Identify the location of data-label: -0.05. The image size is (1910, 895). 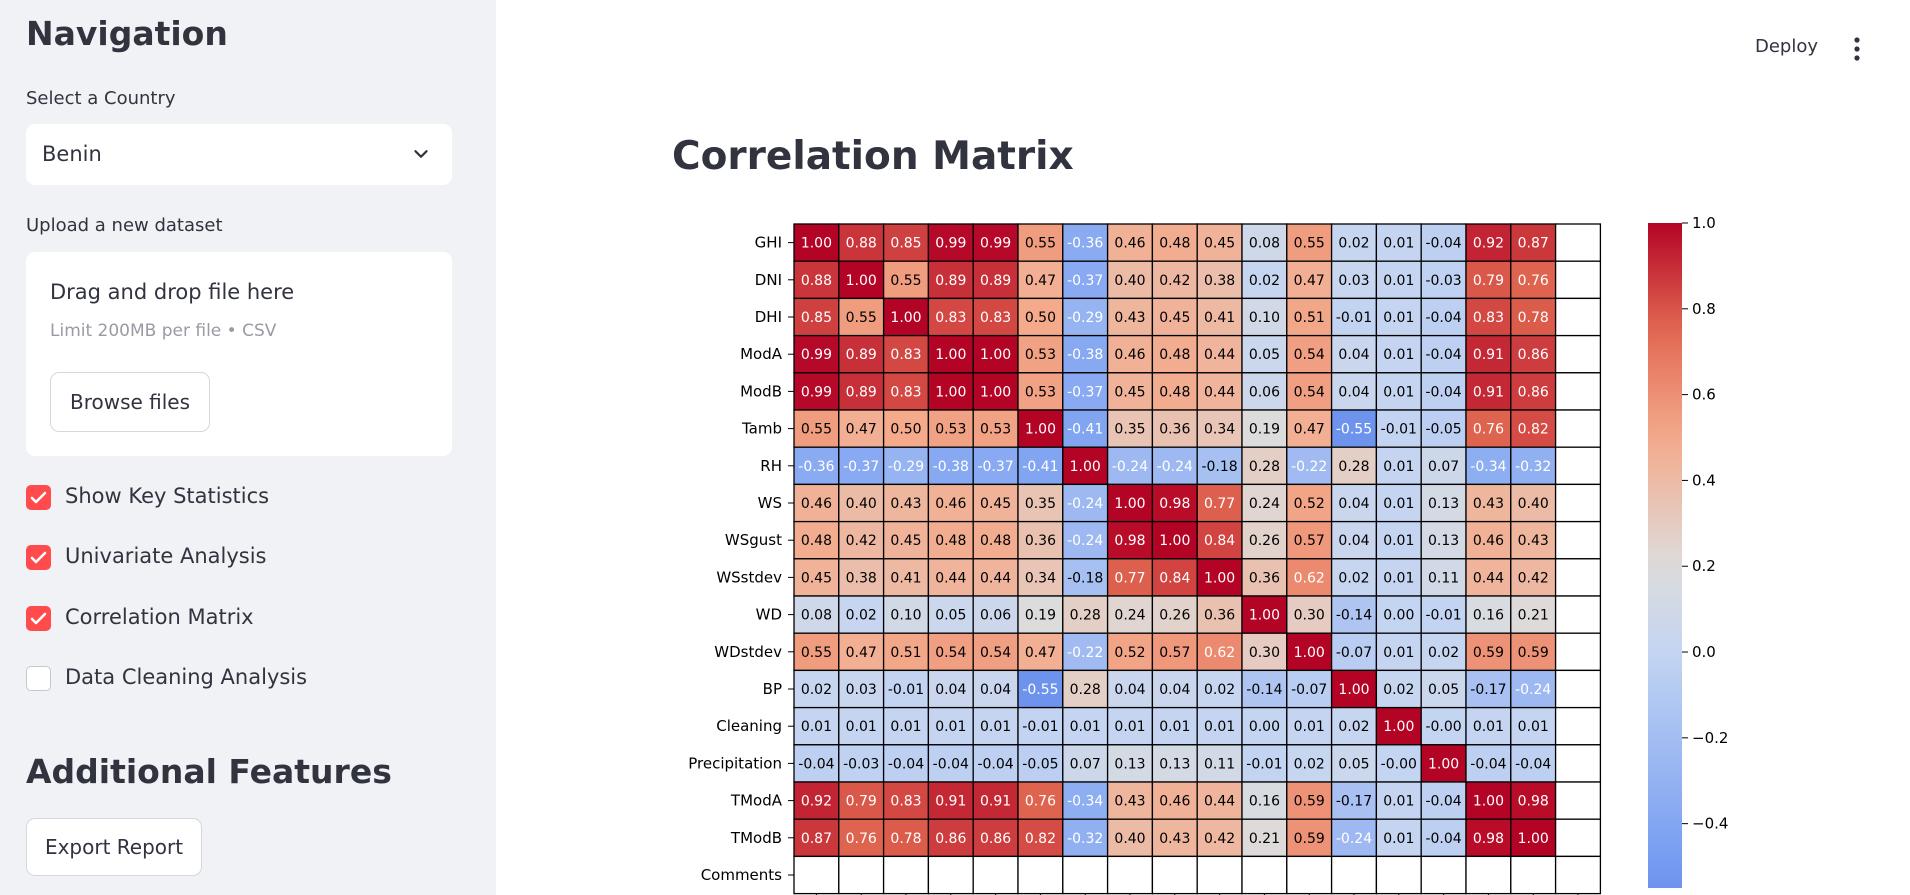
(1443, 430).